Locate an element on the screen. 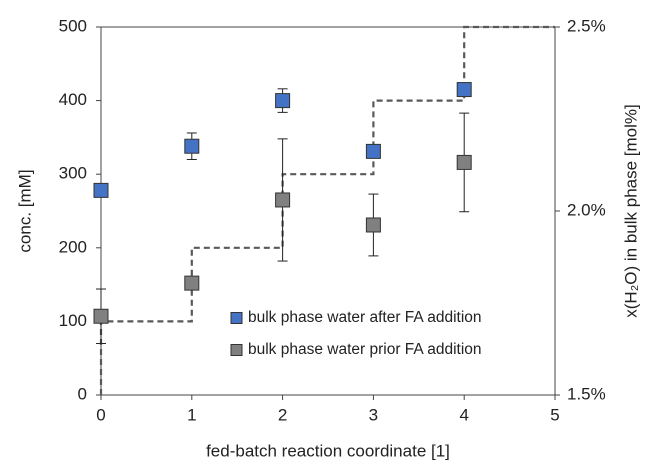 The image size is (651, 465). y-tick-label: 400 is located at coordinates (73, 99).